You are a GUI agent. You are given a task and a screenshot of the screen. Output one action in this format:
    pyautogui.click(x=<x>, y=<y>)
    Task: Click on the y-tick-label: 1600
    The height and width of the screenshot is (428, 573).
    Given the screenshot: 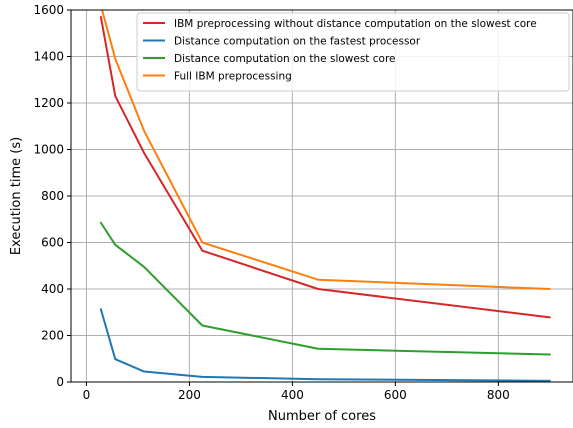 What is the action you would take?
    pyautogui.click(x=48, y=10)
    